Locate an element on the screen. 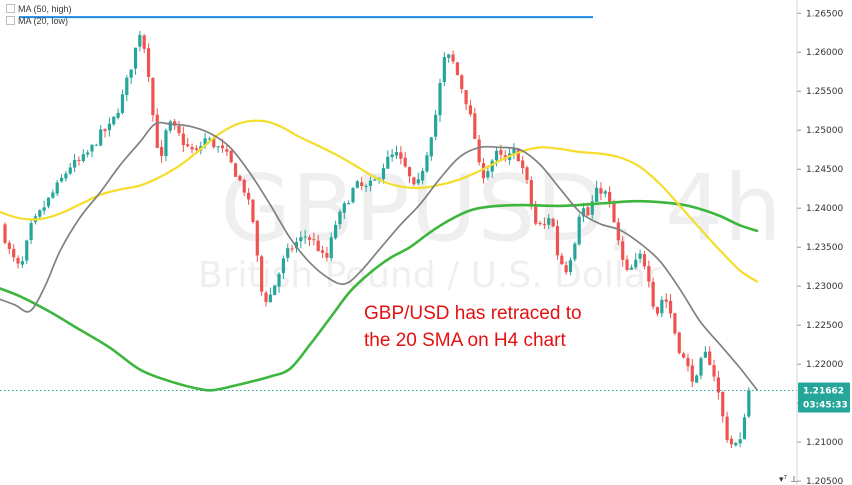  watermark-description: British Pound / U.S. Dollar is located at coordinates (429, 275).